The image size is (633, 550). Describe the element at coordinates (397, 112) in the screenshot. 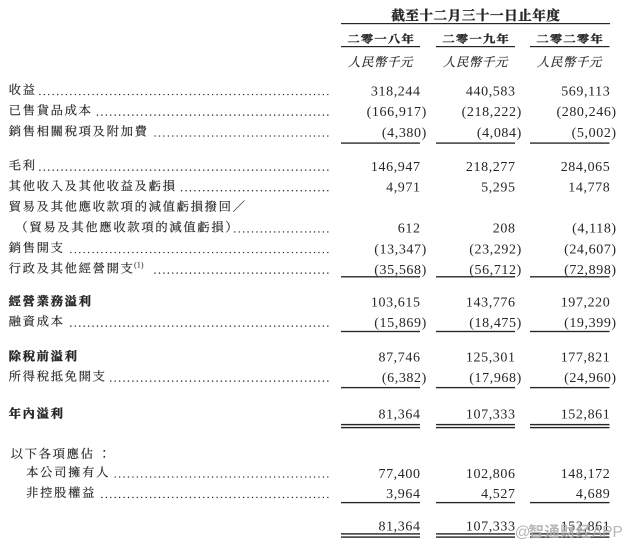

I see `svg-text: (166,917)` at that location.